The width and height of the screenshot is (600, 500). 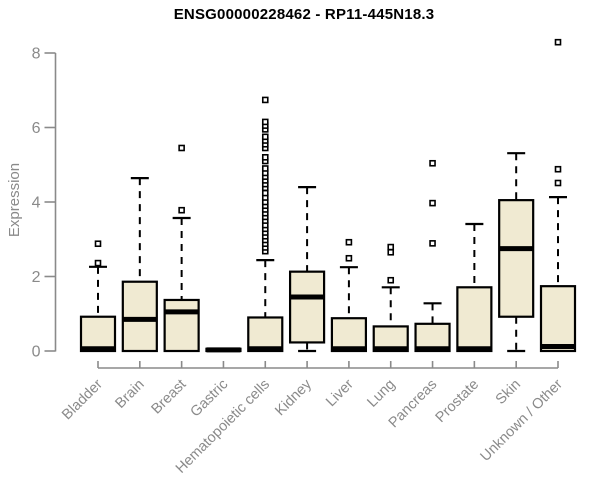 What do you see at coordinates (508, 392) in the screenshot?
I see `x-tick-label: Skin` at bounding box center [508, 392].